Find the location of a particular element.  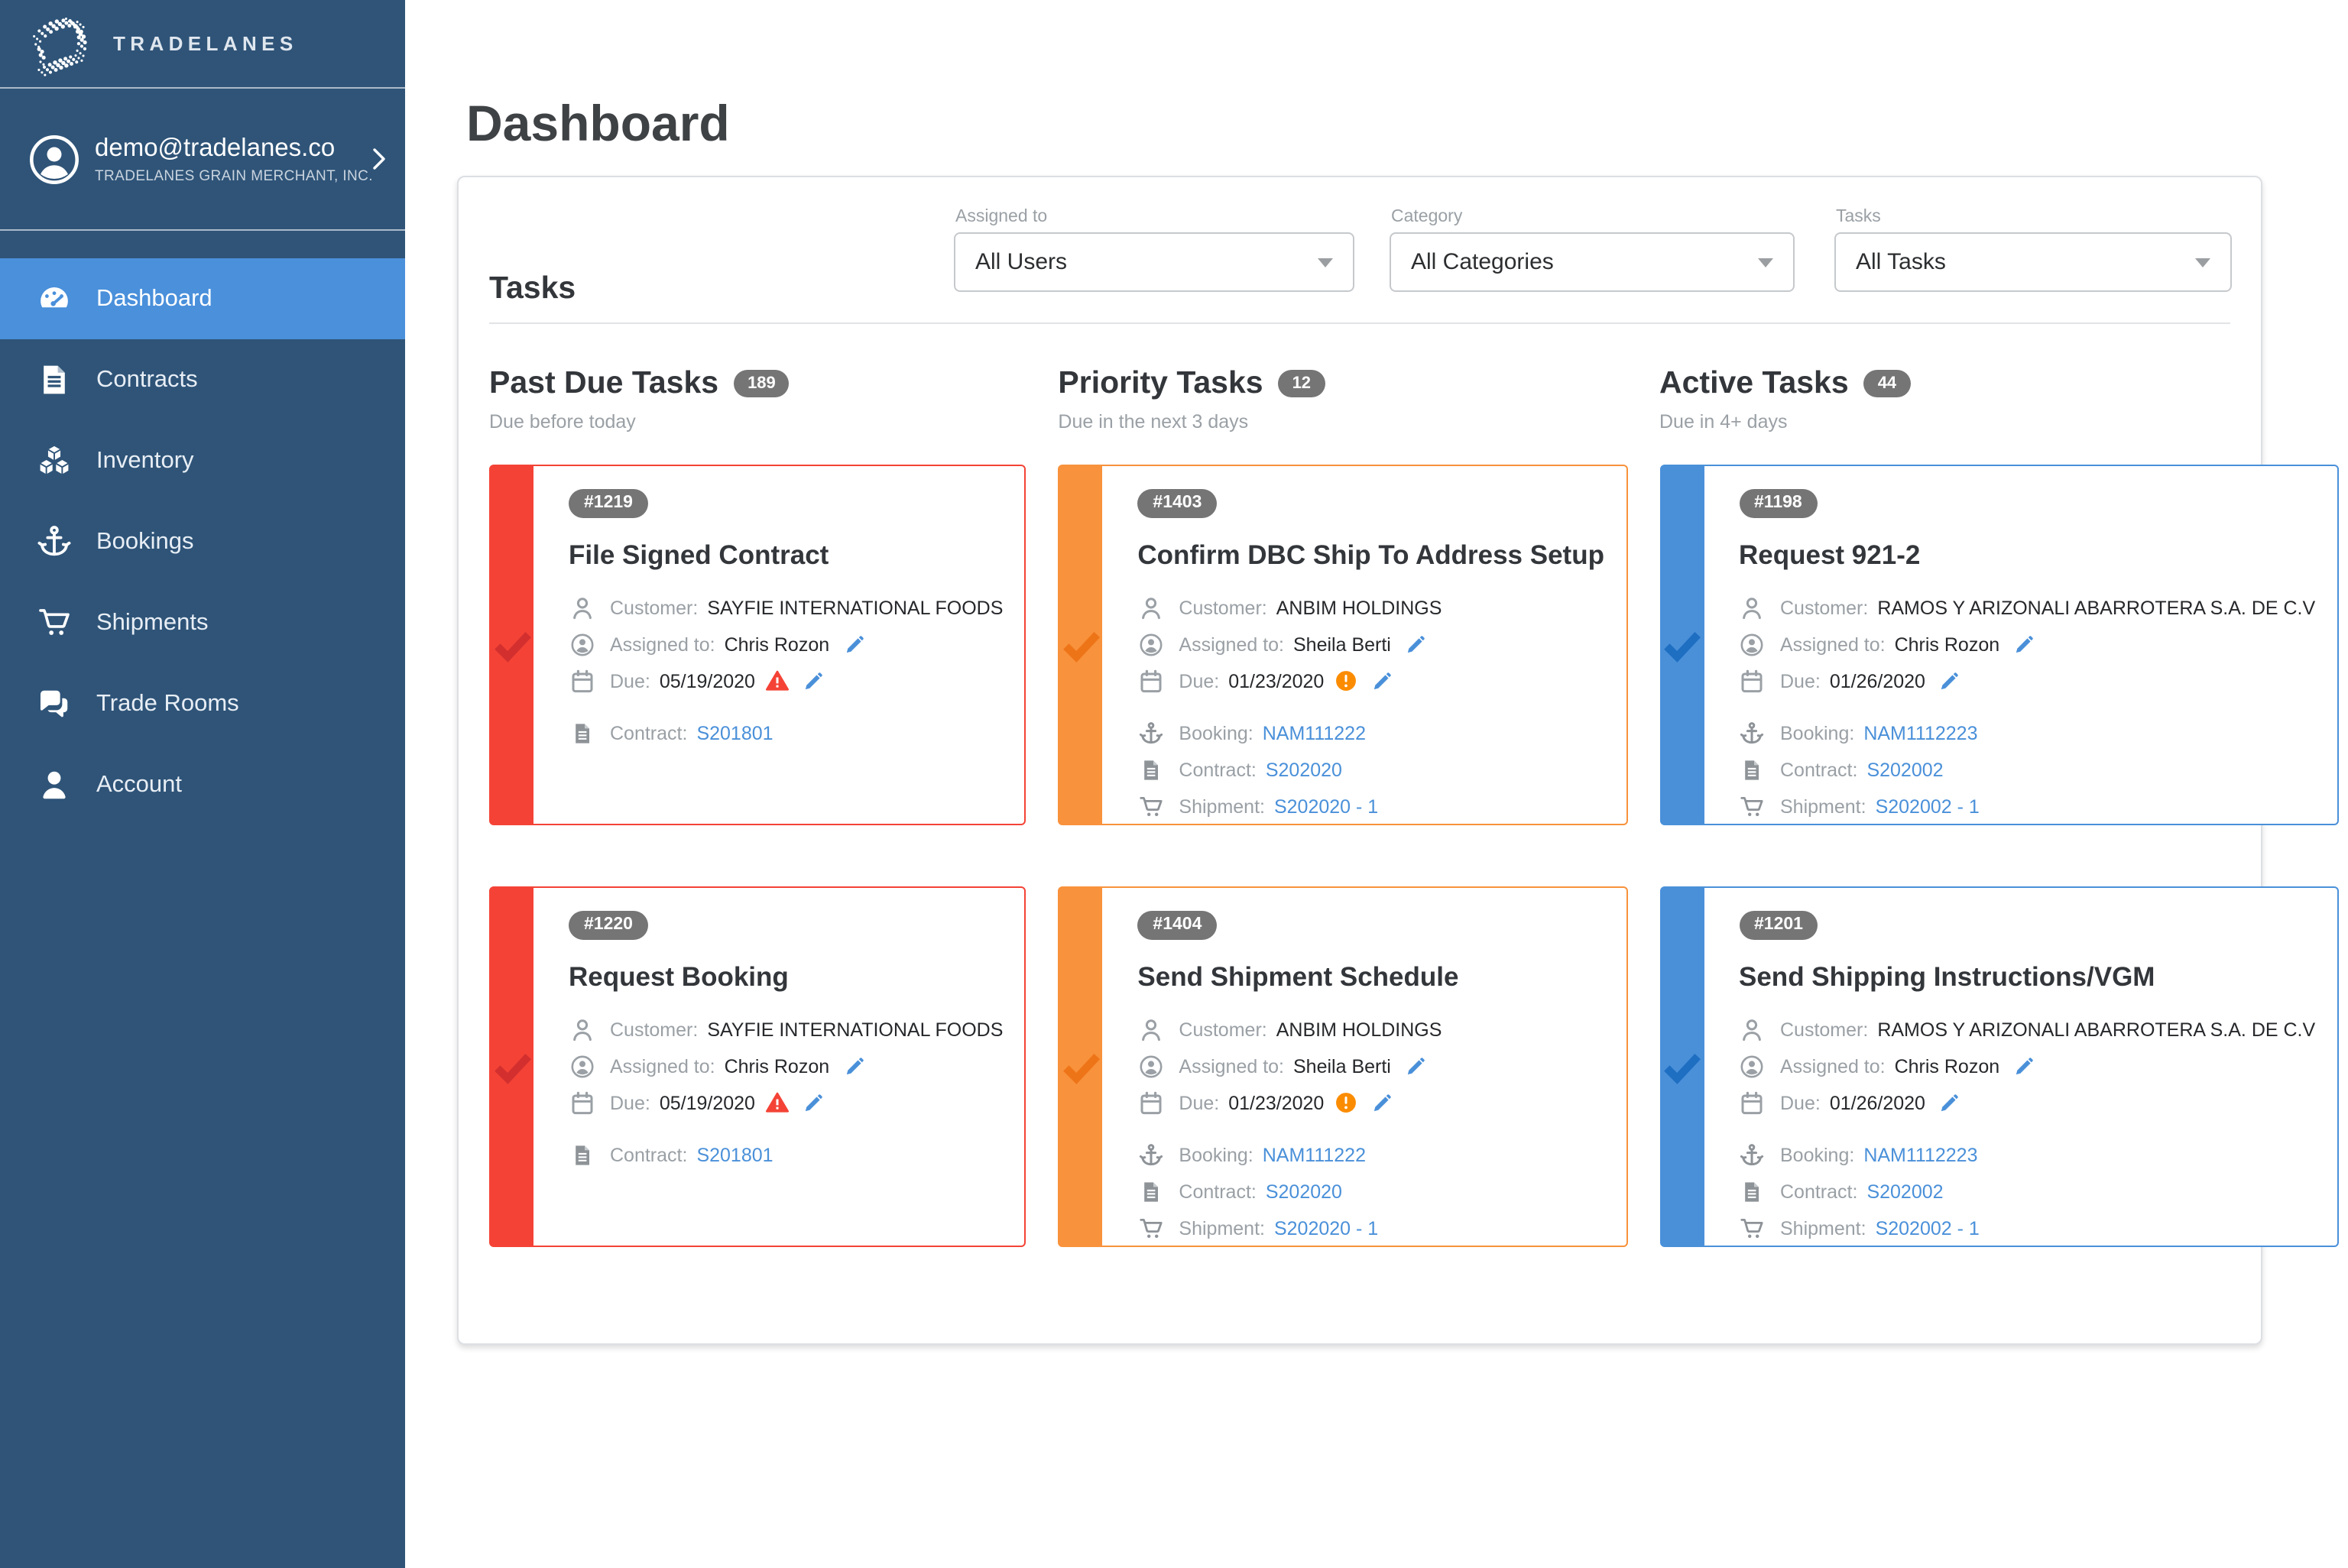

task-id-badge: #1220 is located at coordinates (608, 924).